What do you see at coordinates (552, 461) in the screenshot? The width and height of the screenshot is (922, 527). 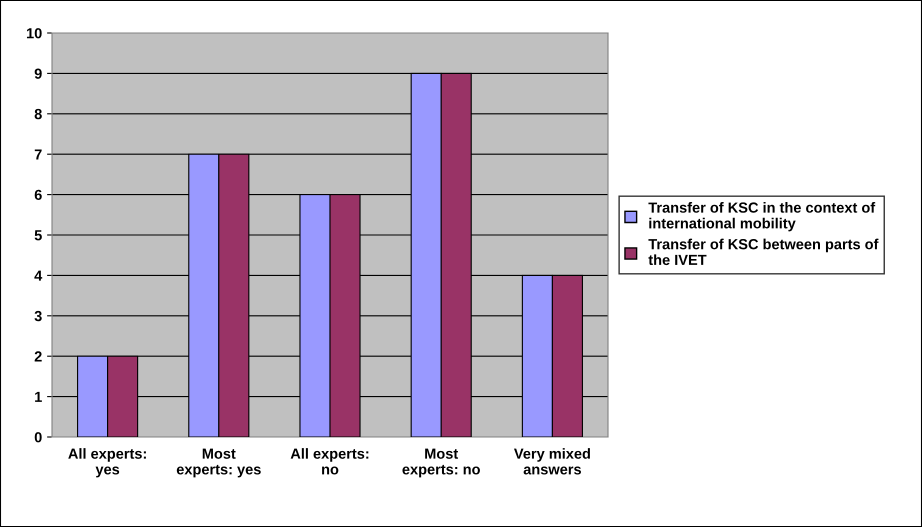 I see `x-tick-label: Very mixed answers` at bounding box center [552, 461].